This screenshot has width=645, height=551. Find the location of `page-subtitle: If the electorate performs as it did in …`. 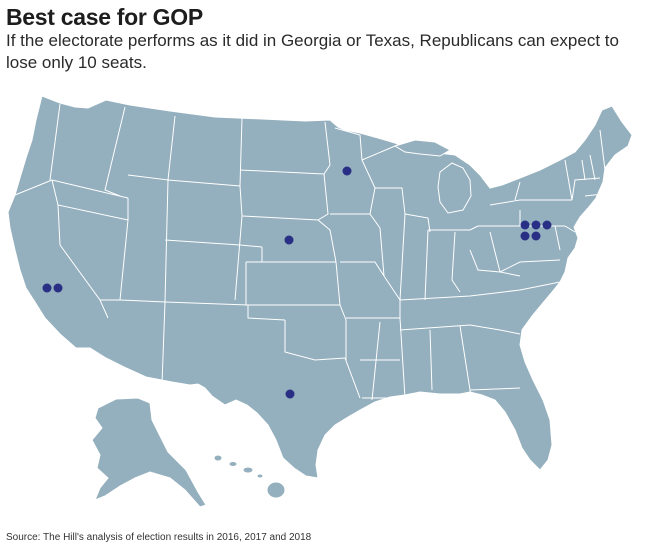

page-subtitle: If the electorate performs as it did in … is located at coordinates (312, 51).